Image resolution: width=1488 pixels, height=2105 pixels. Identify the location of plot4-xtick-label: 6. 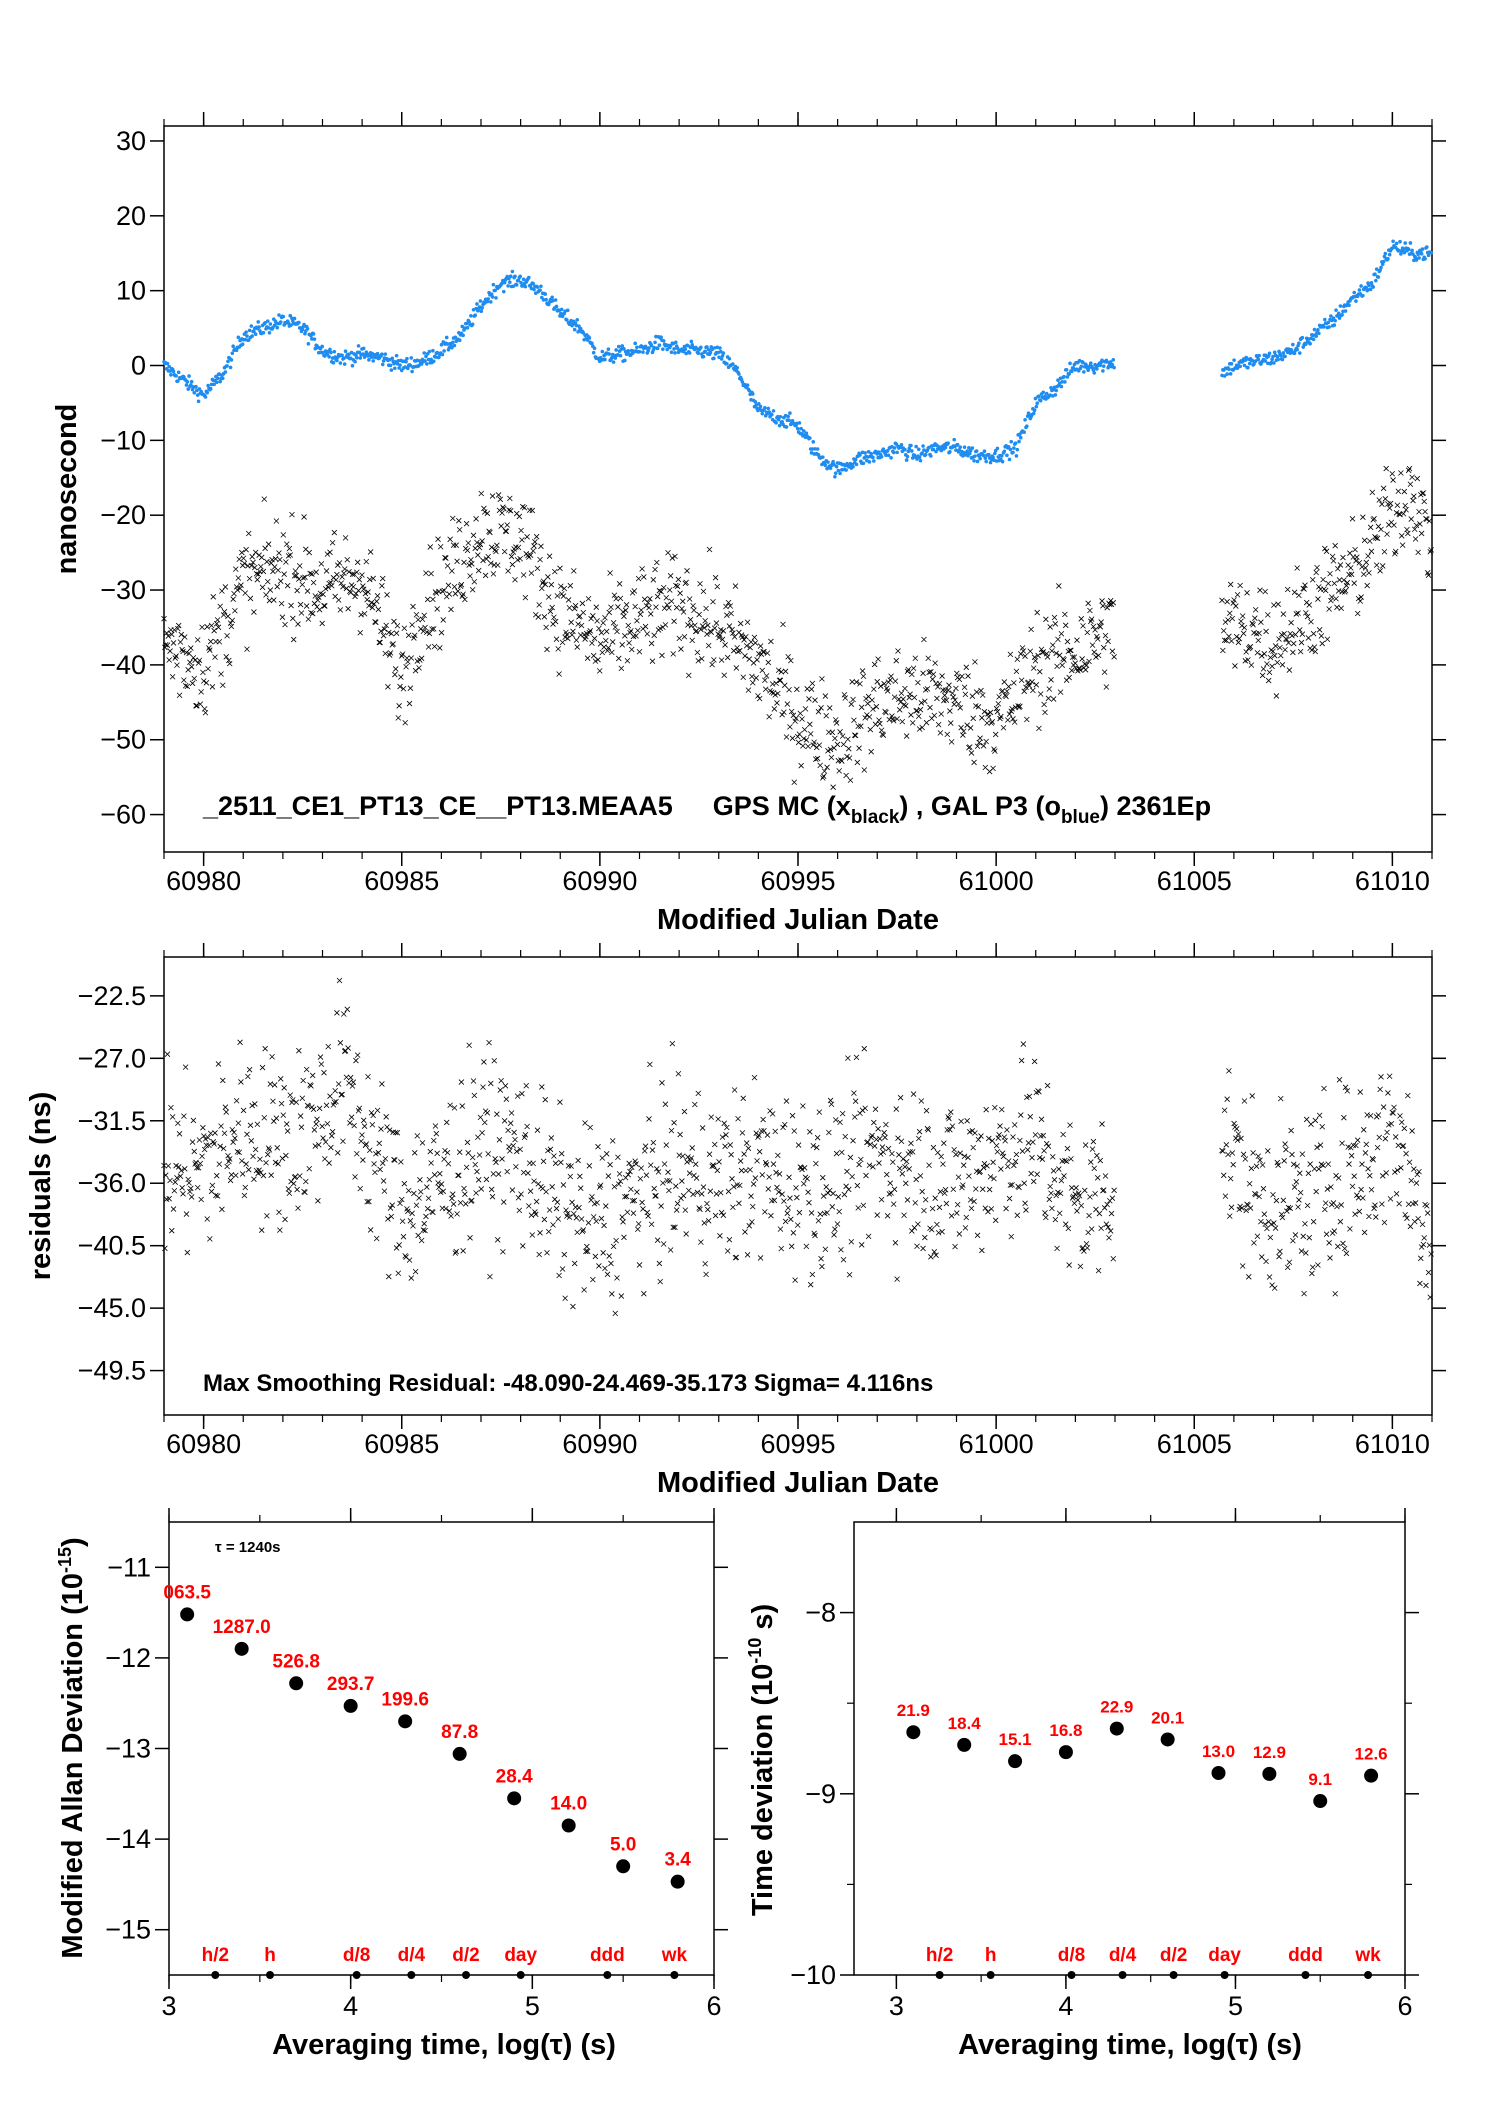
(1404, 2006).